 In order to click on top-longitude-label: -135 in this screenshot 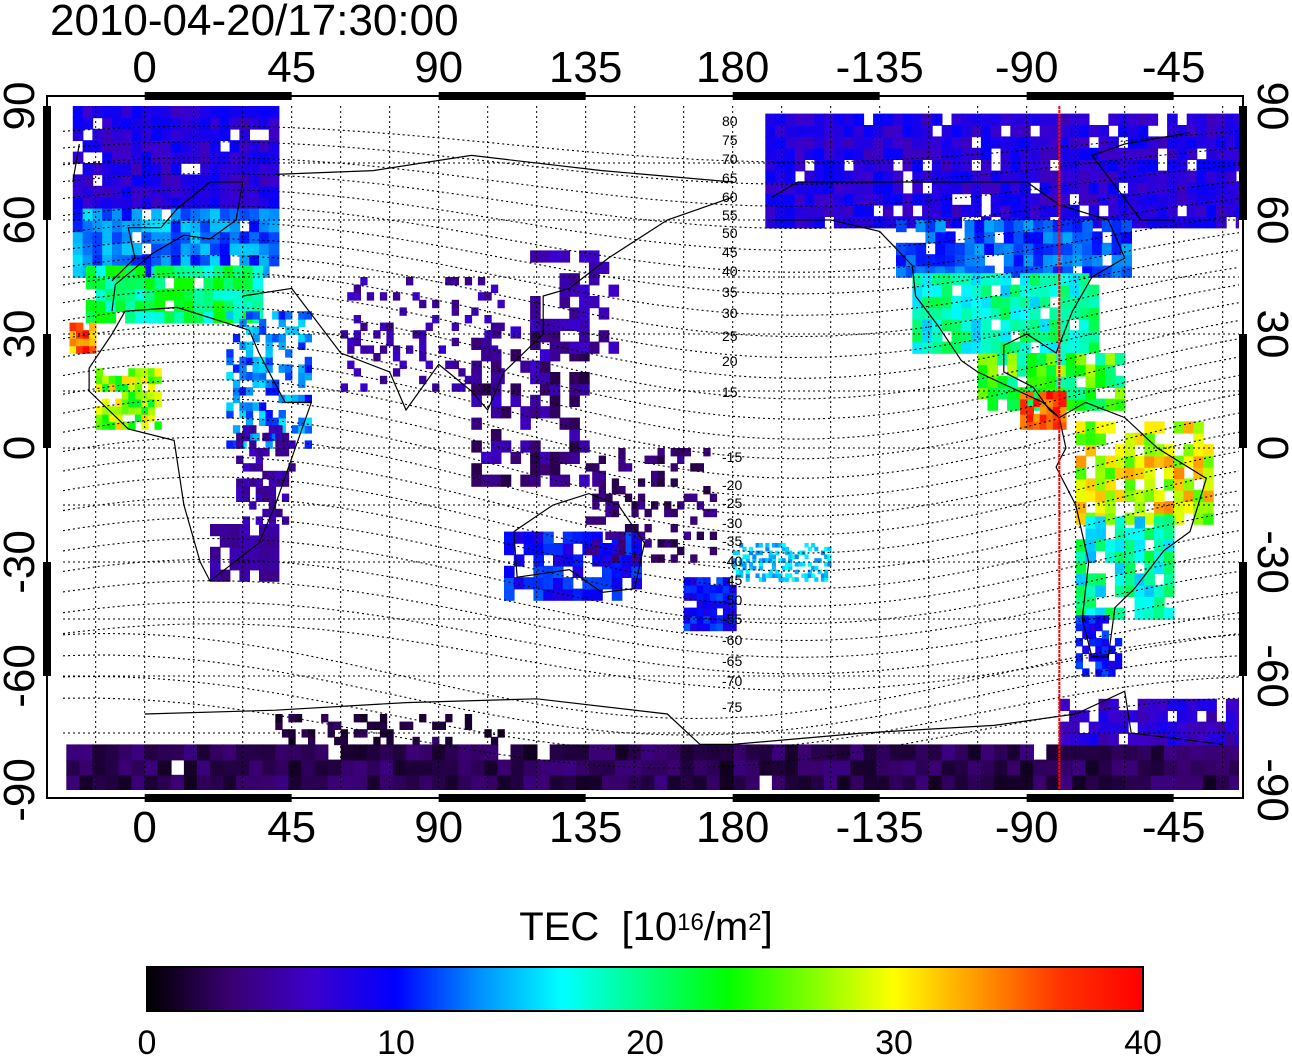, I will do `click(880, 67)`.